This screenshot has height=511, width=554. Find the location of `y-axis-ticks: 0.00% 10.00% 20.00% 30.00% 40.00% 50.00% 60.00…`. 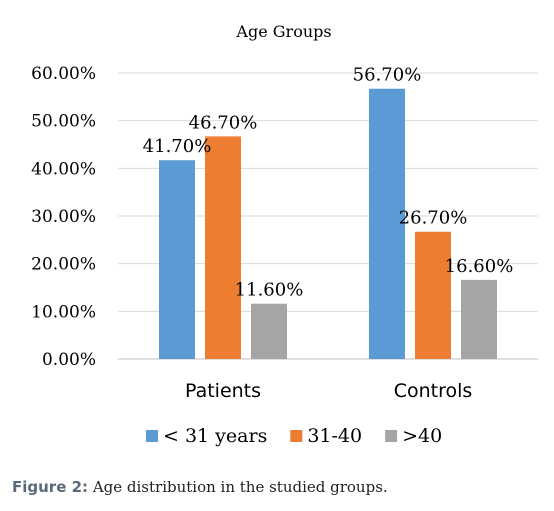

y-axis-ticks: 0.00% 10.00% 20.00% 30.00% 40.00% 50.00% 60.00… is located at coordinates (63, 217).